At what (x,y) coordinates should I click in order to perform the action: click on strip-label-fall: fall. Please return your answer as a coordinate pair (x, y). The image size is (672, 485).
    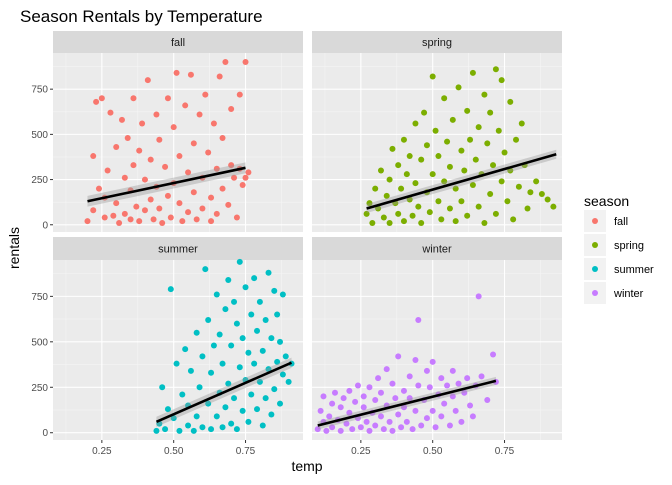
    Looking at the image, I should click on (178, 43).